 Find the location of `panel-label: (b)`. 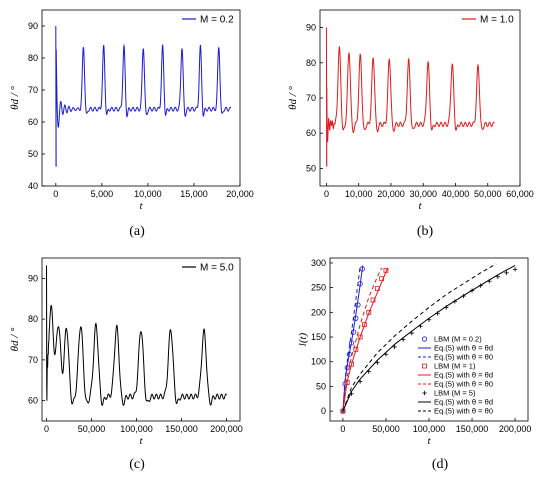

panel-label: (b) is located at coordinates (425, 231).